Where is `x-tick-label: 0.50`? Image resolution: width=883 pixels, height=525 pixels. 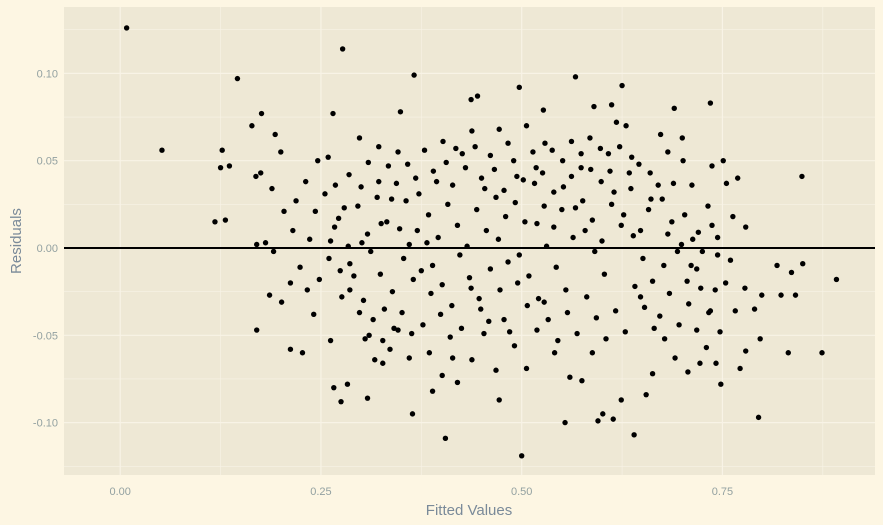
x-tick-label: 0.50 is located at coordinates (521, 492).